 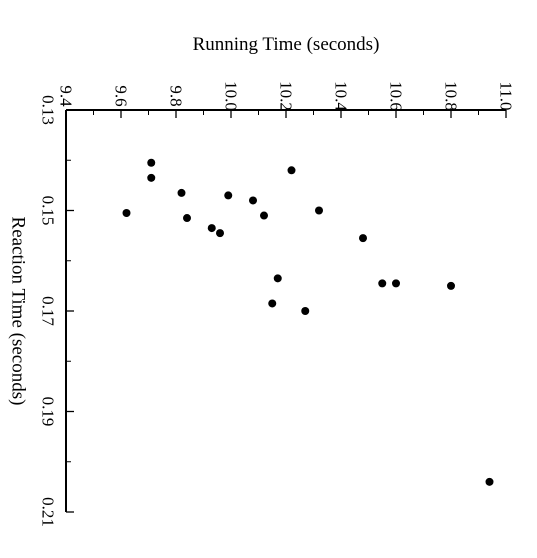 What do you see at coordinates (506, 95) in the screenshot?
I see `x-tick-label: 11.0` at bounding box center [506, 95].